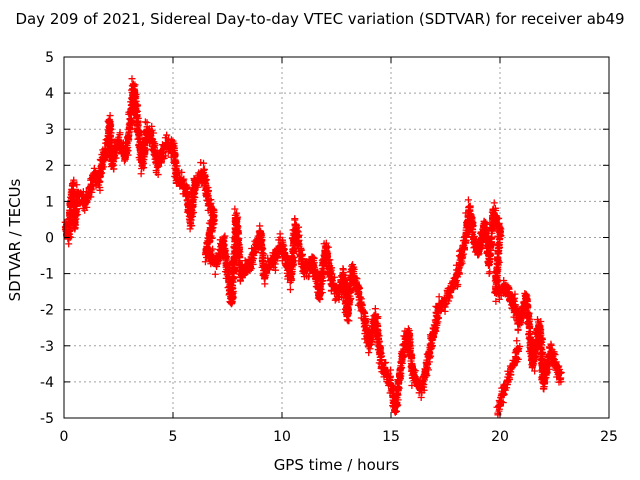 This screenshot has width=640, height=480. I want to click on y-tick-label: 1, so click(49, 202).